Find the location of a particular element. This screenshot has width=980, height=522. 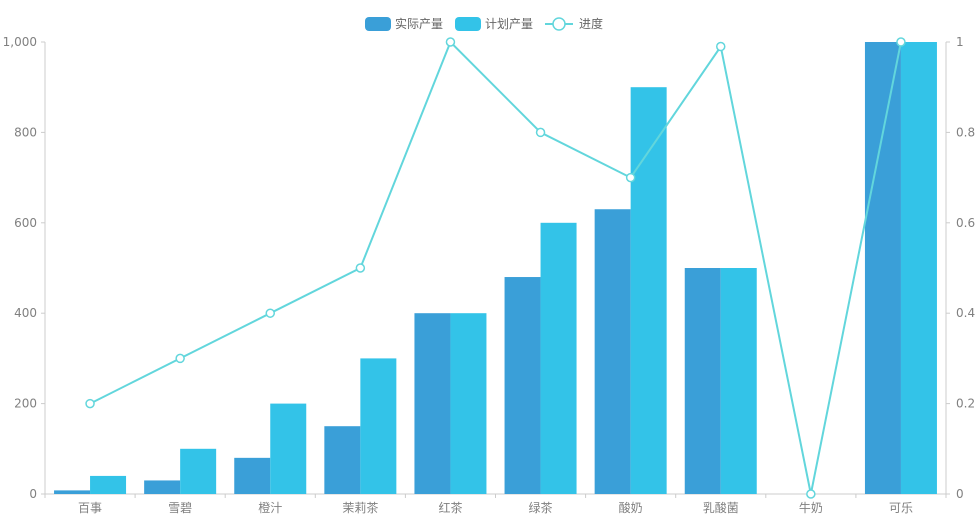

left-tick-label: 1,000 is located at coordinates (20, 42).